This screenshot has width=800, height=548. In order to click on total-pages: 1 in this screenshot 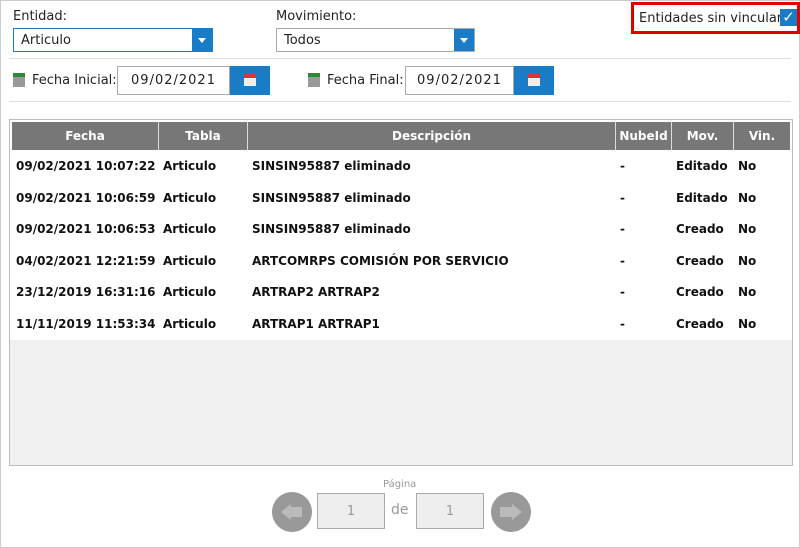, I will do `click(450, 511)`.